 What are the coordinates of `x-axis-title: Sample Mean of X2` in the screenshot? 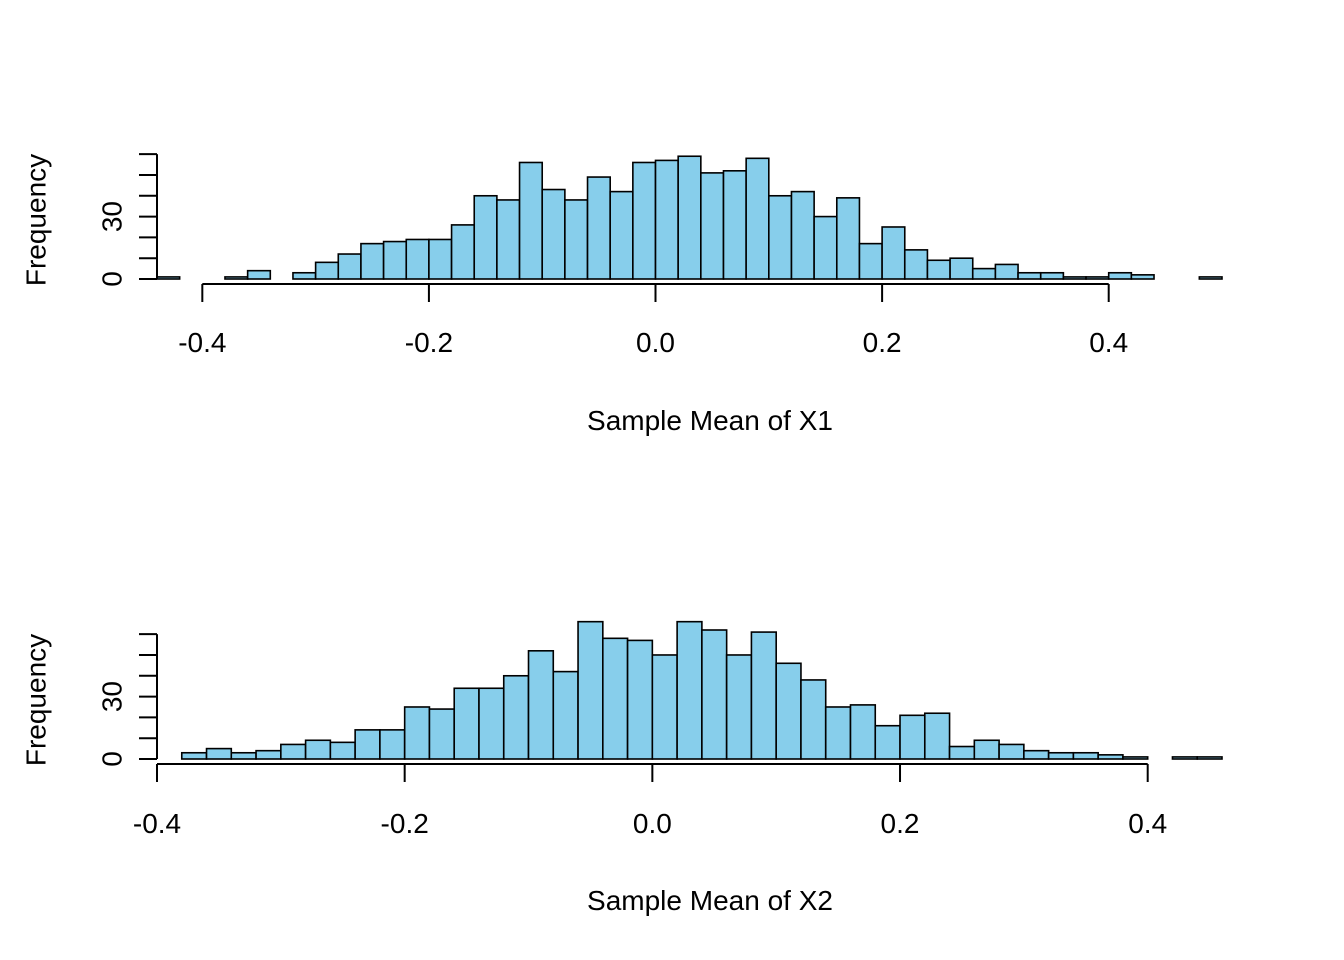 It's located at (710, 900).